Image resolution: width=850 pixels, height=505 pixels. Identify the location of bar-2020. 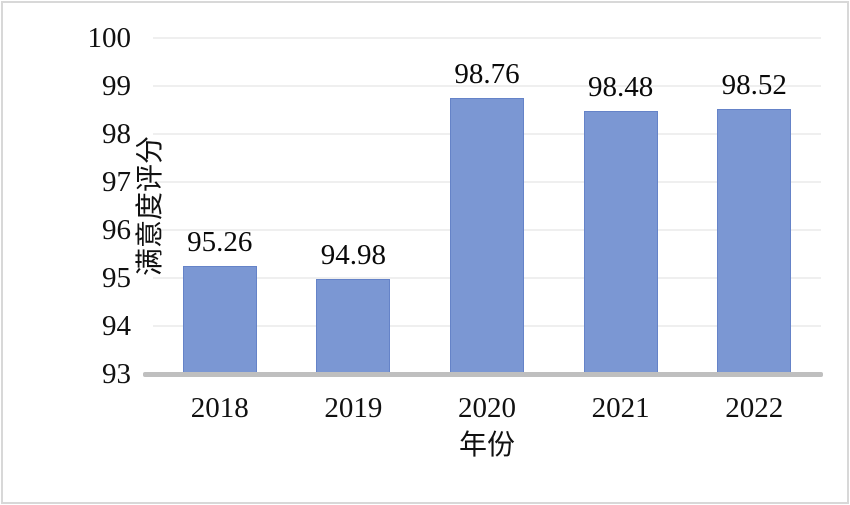
(487, 235).